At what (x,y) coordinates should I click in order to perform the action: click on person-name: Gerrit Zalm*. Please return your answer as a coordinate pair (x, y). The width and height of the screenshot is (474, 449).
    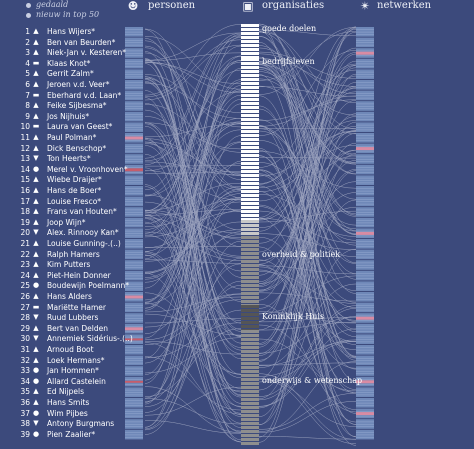
    Looking at the image, I should click on (70, 74).